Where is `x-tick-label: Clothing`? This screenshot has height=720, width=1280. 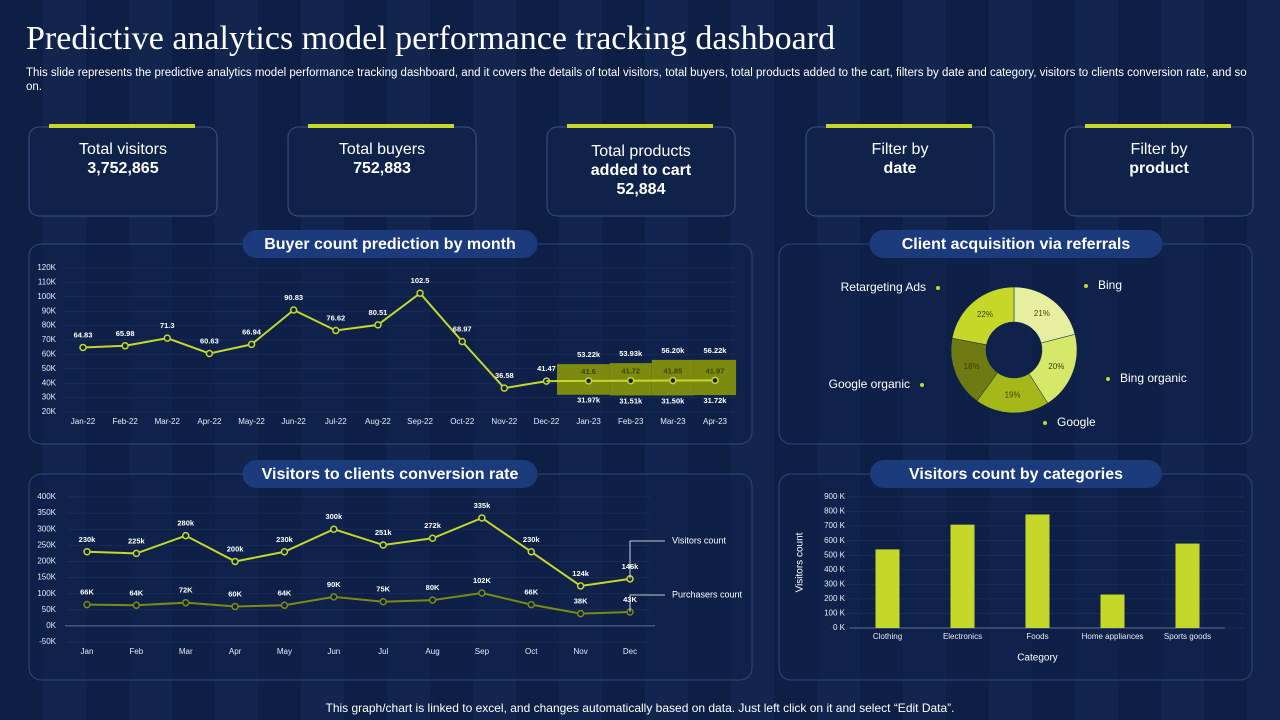
x-tick-label: Clothing is located at coordinates (887, 636).